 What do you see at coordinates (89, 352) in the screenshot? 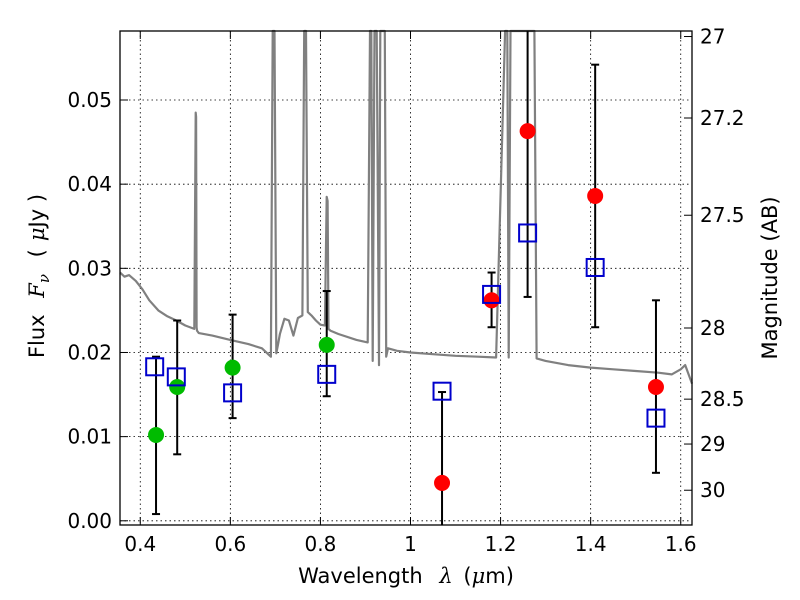
I see `y-tick-label: 0.02` at bounding box center [89, 352].